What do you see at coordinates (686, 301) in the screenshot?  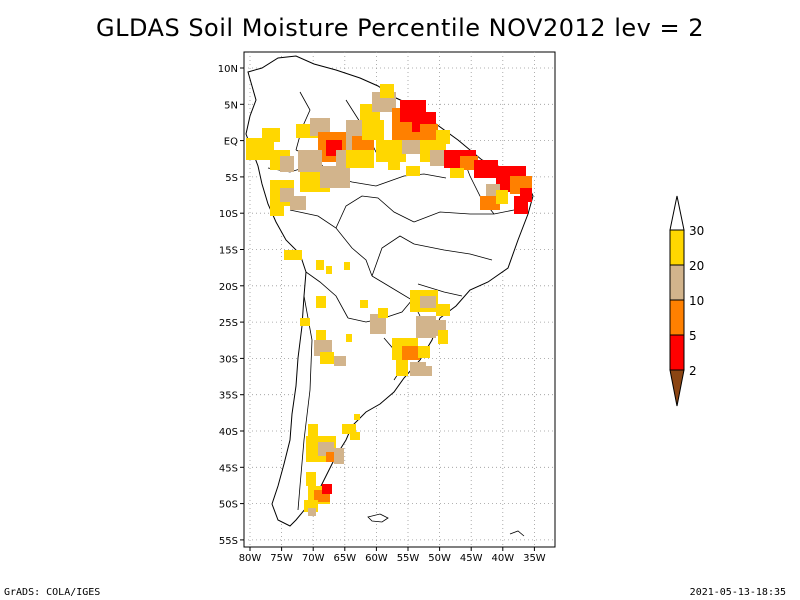 I see `colorbar: 30 20 10 5 2` at bounding box center [686, 301].